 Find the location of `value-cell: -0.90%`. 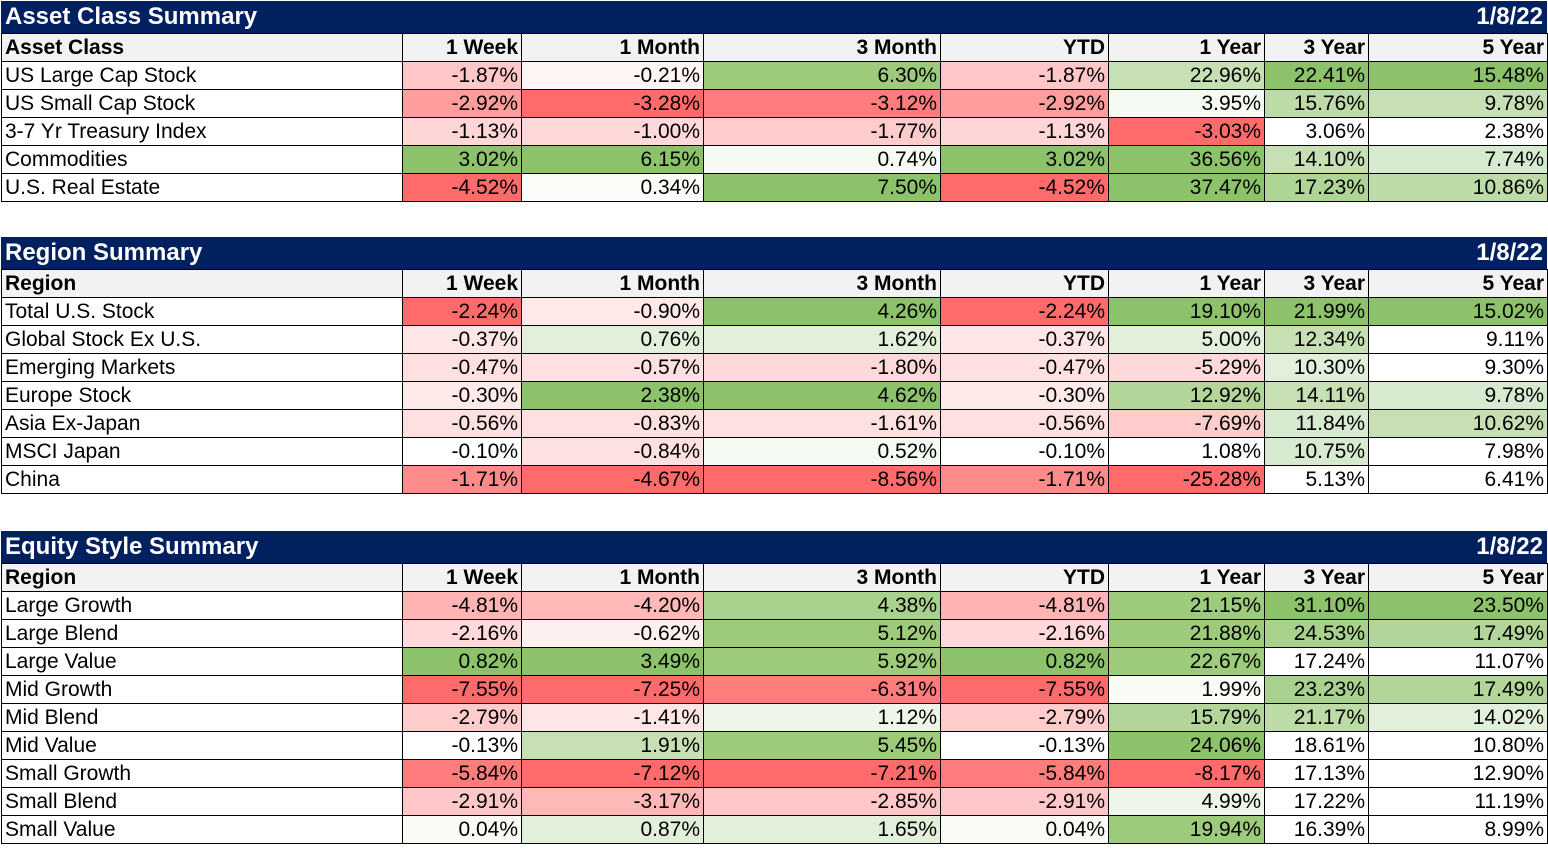

value-cell: -0.90% is located at coordinates (612, 311).